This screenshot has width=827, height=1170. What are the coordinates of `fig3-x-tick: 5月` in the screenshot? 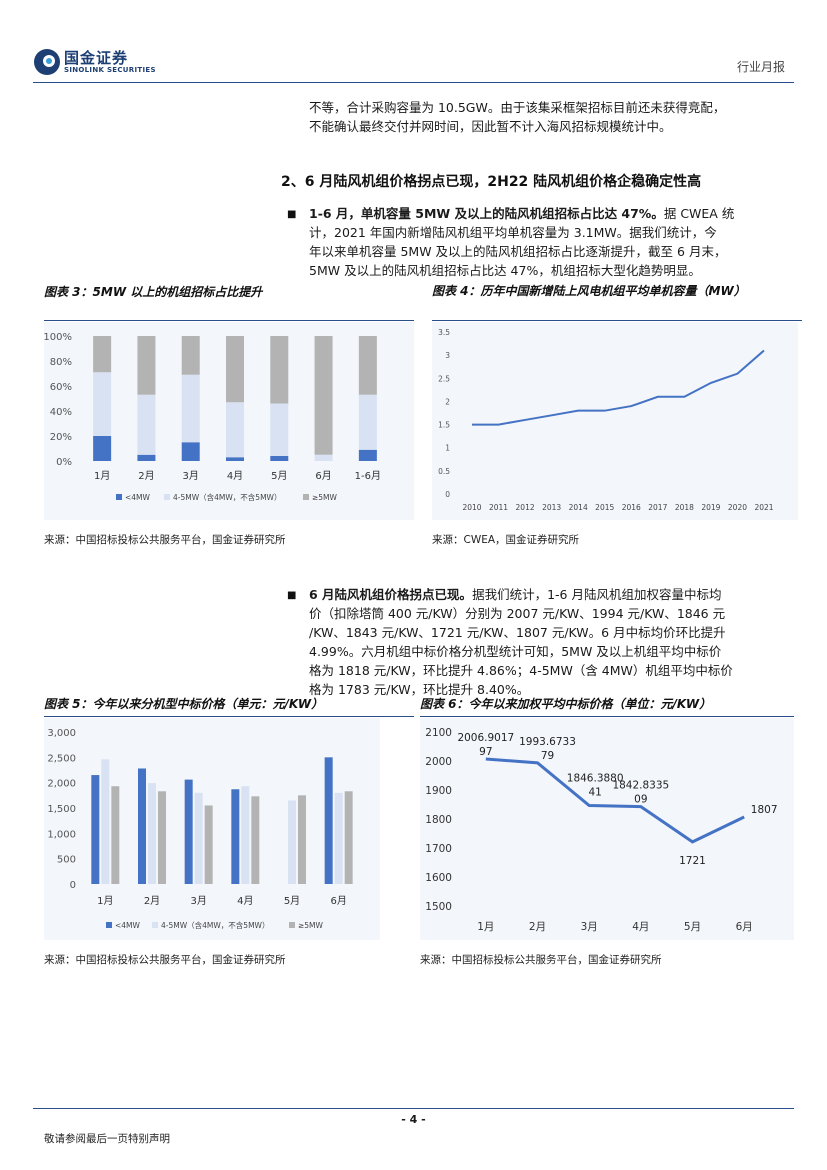 It's located at (279, 476).